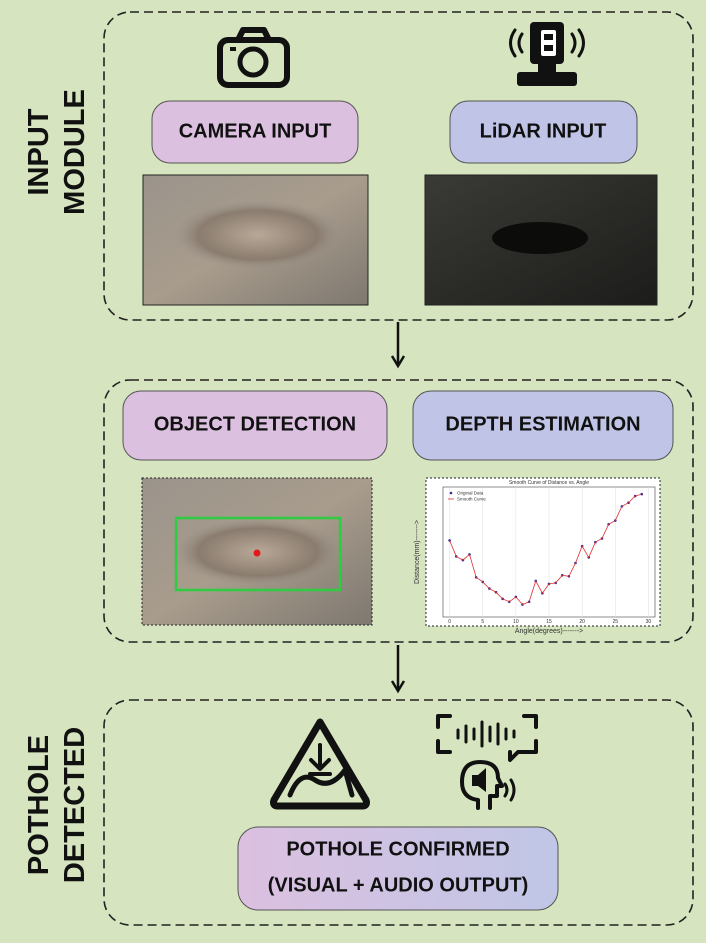 The image size is (706, 943). What do you see at coordinates (549, 631) in the screenshot?
I see `x-axis-label: Angle(degrees)------->` at bounding box center [549, 631].